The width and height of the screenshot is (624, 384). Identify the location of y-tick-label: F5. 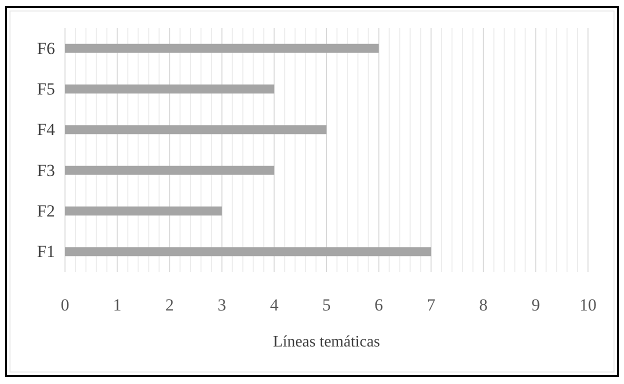
(46, 89).